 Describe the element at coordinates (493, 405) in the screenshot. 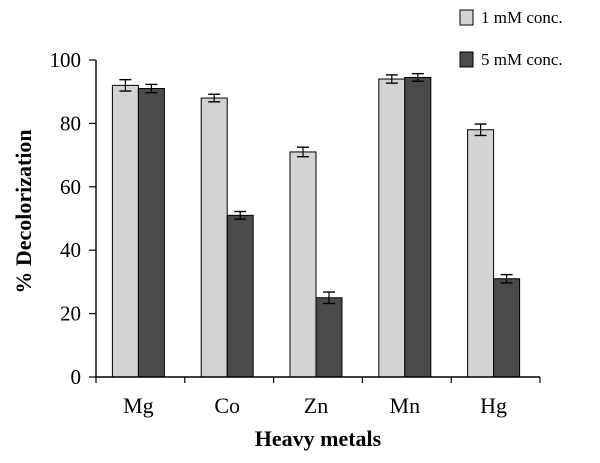

I see `x-tick-label-hg: Hg` at that location.